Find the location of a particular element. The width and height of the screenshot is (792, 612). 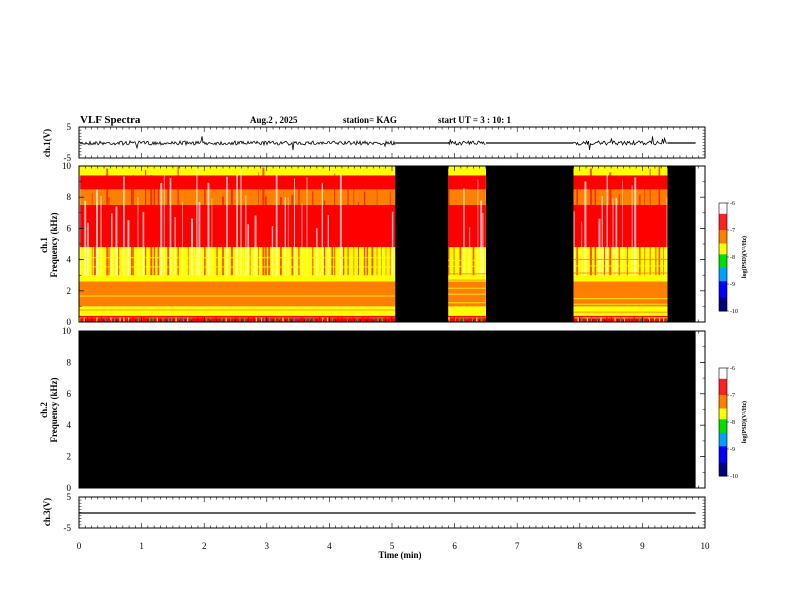

ch2-colorbar-title: log(PSD)(V²/Hz) is located at coordinates (744, 422).